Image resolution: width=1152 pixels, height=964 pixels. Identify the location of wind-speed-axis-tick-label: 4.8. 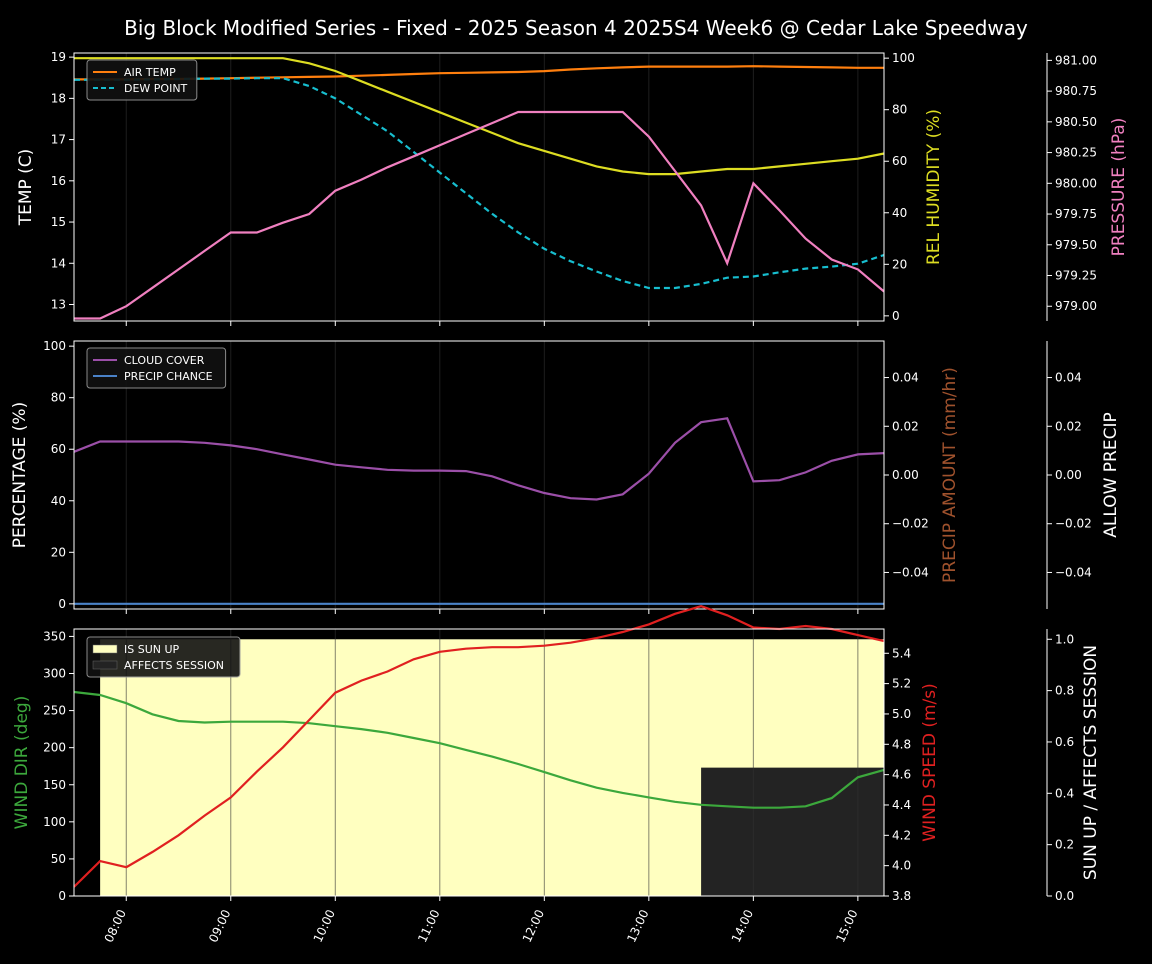
(901, 744).